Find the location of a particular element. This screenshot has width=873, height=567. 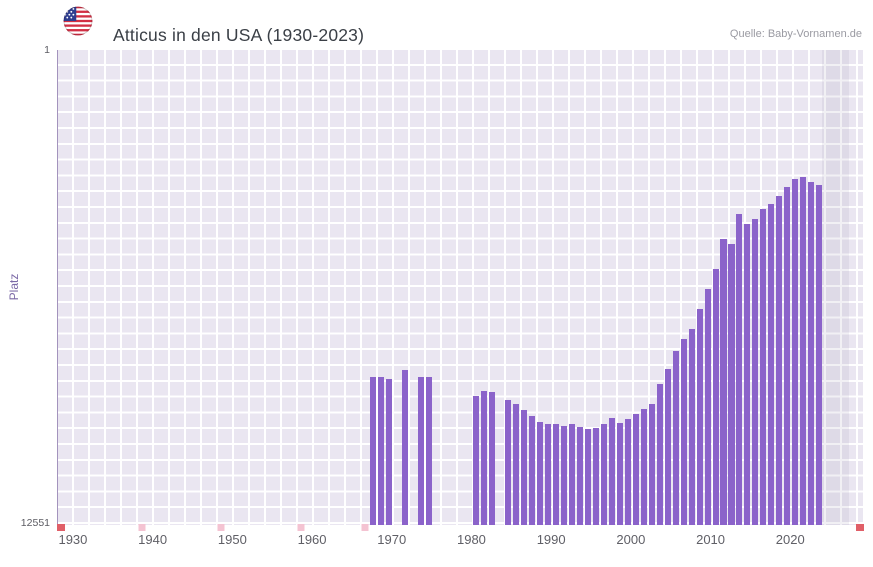

no-data-marker-1966 is located at coordinates (365, 527).